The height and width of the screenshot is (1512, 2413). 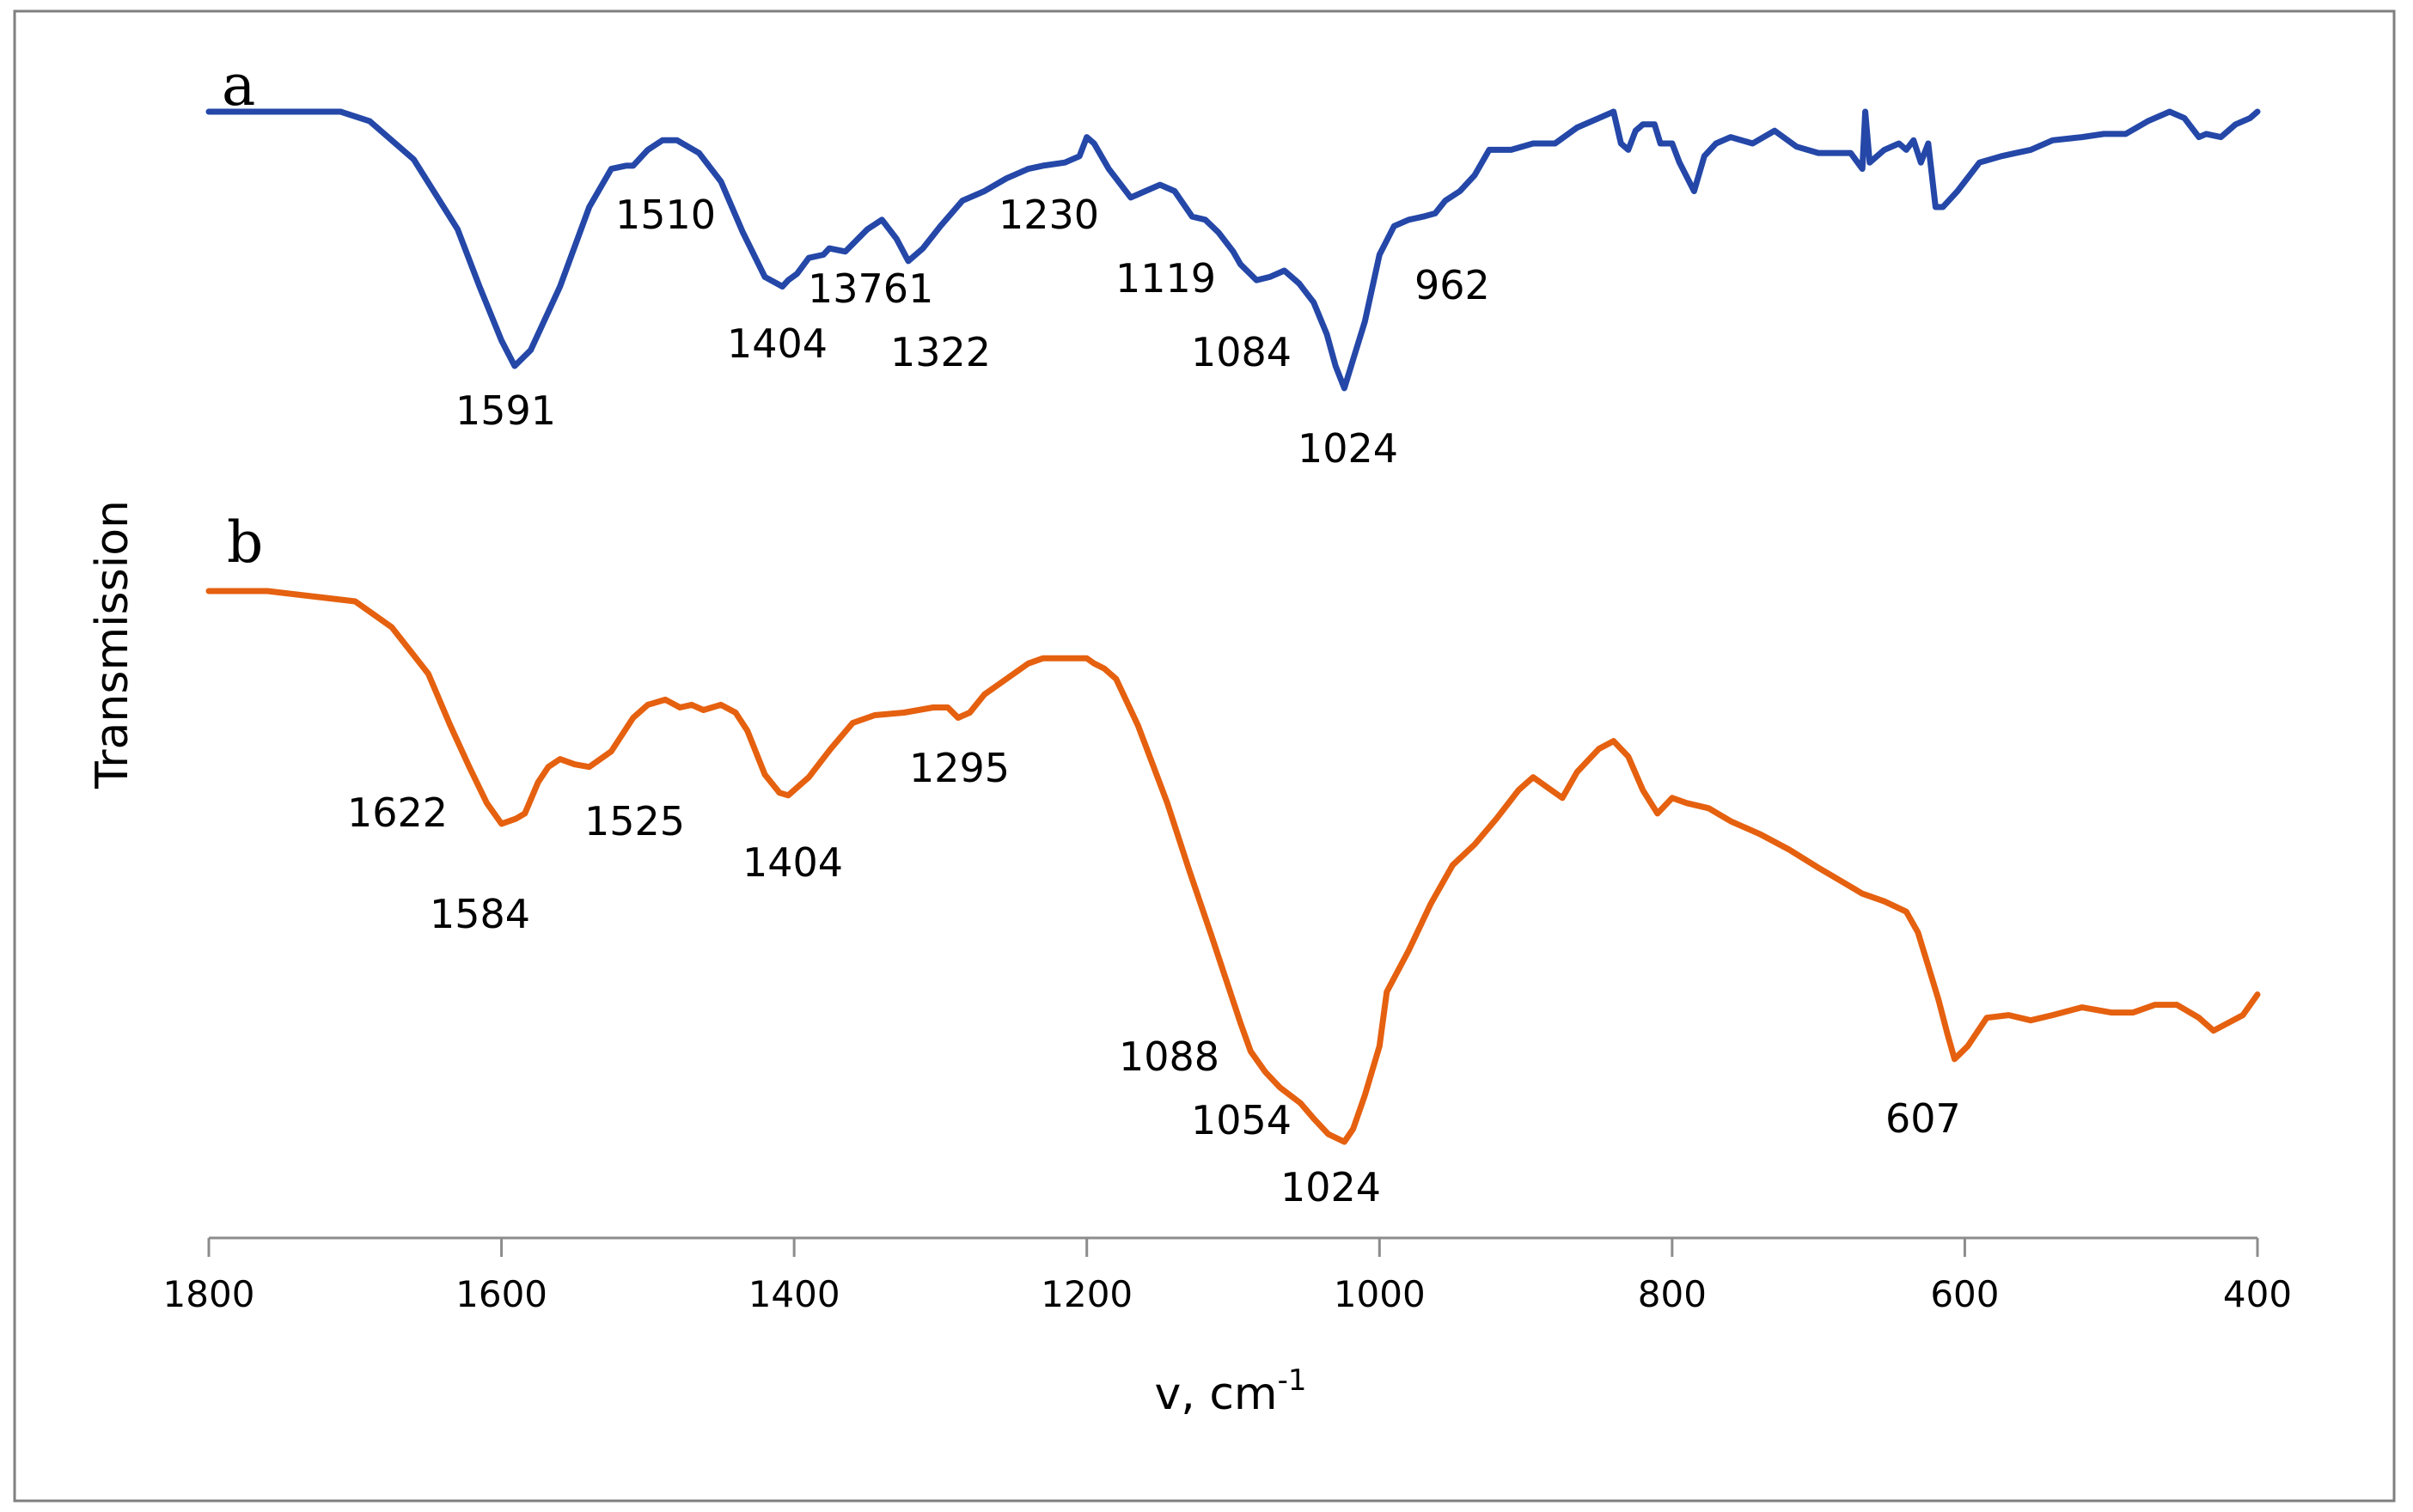 I want to click on peak-label-a-1119: 1119, so click(x=1165, y=278).